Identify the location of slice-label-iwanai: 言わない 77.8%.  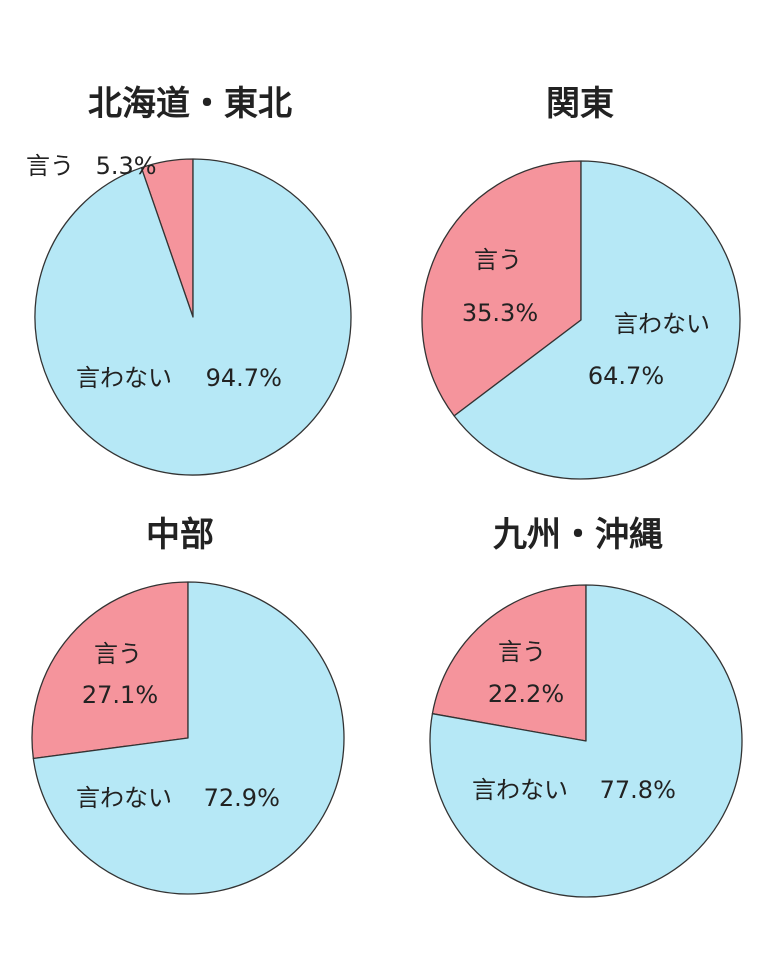
(574, 790).